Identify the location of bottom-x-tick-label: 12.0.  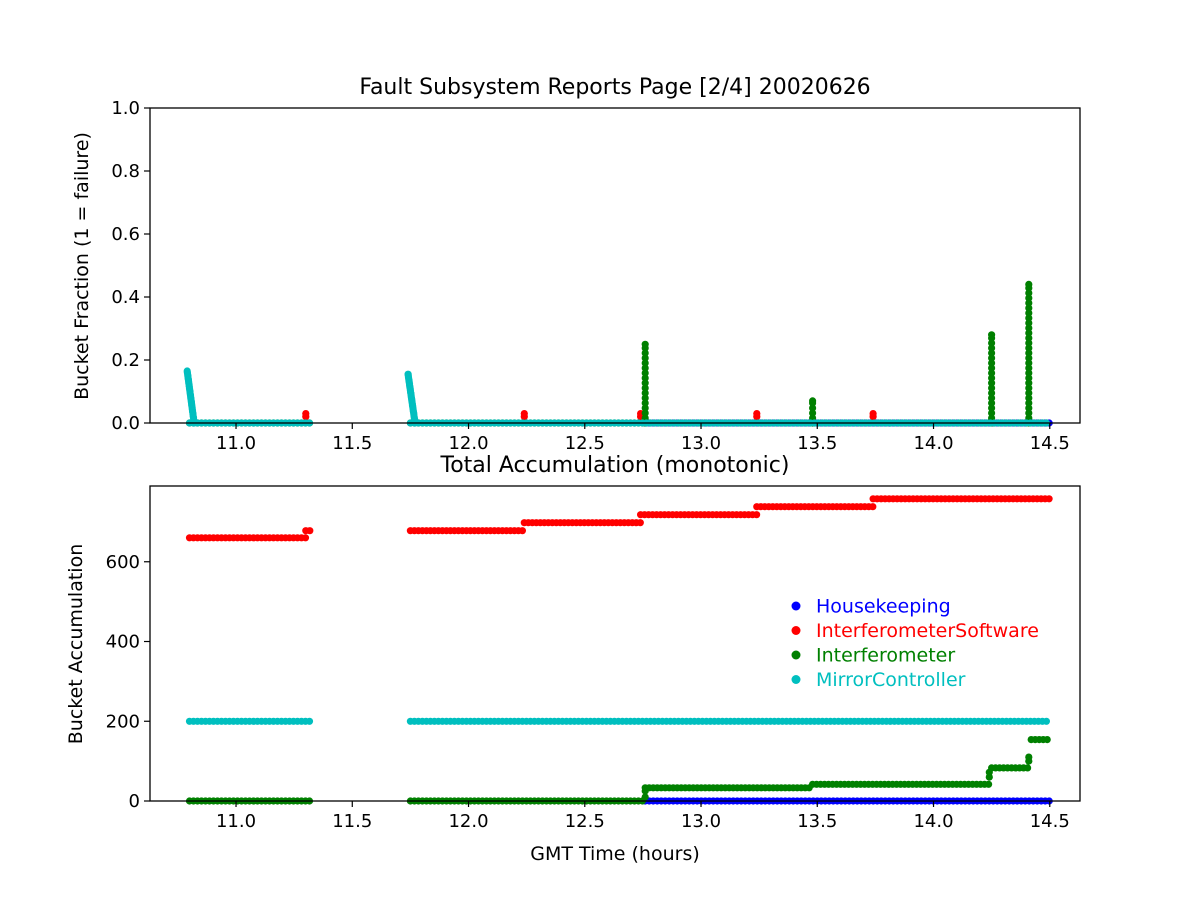
(468, 821).